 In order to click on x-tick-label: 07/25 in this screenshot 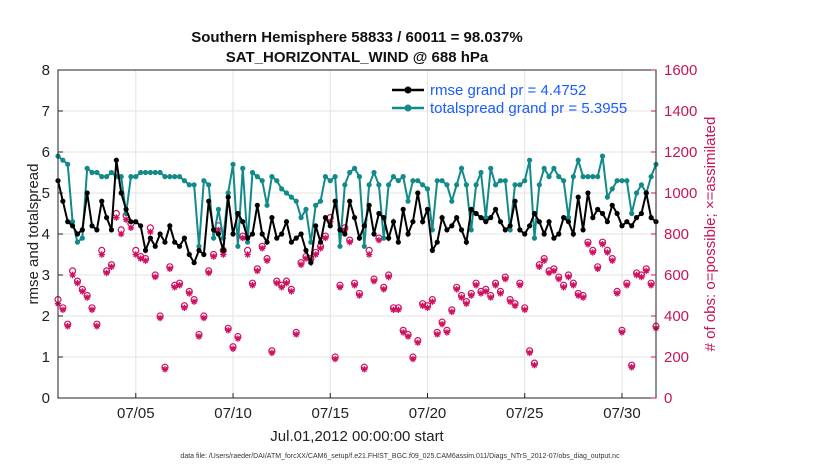, I will do `click(525, 413)`.